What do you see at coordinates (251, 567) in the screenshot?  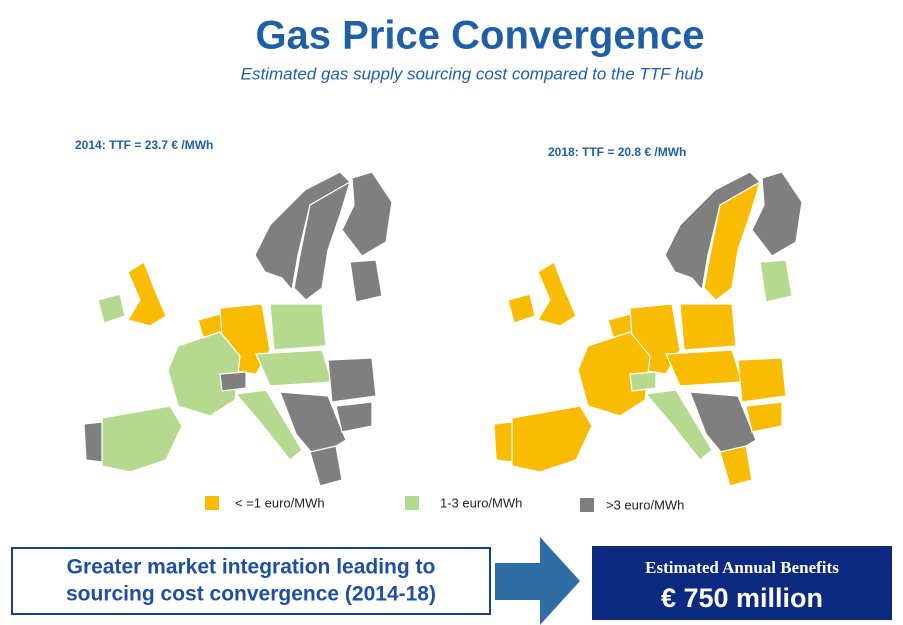 I see `box-text: Greater market integration leading to` at bounding box center [251, 567].